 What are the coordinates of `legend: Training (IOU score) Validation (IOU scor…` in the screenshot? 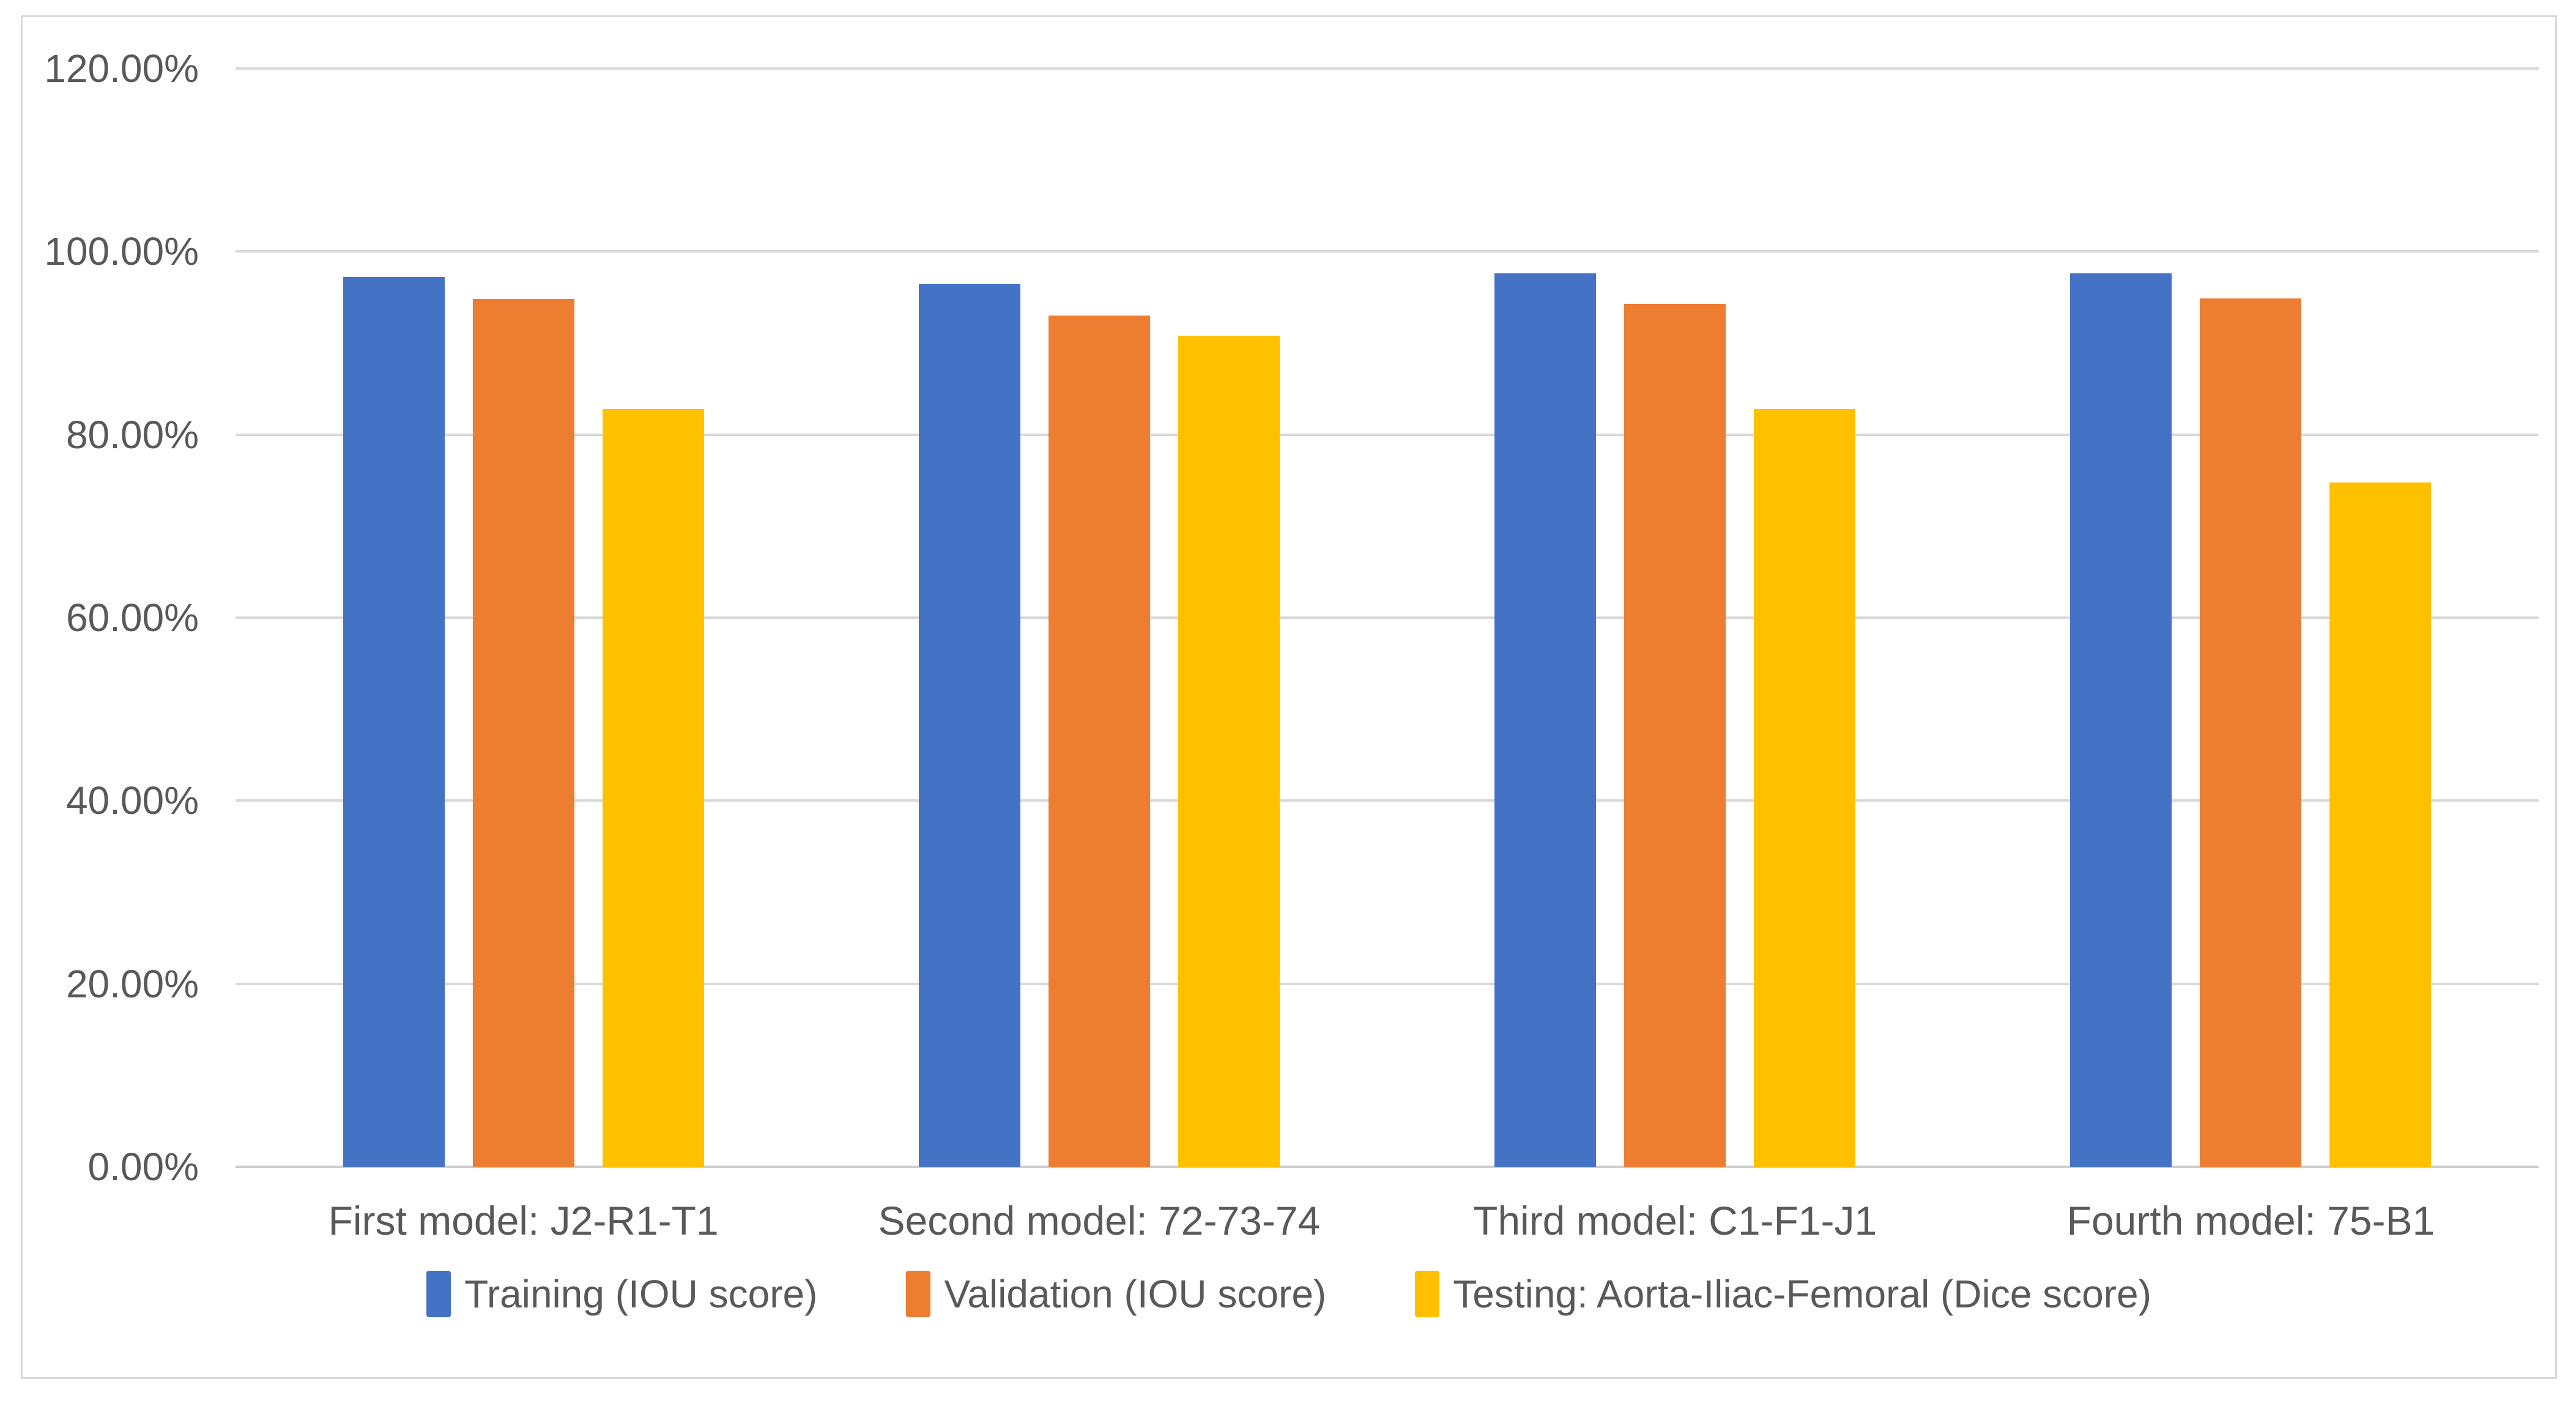 It's located at (1289, 1294).